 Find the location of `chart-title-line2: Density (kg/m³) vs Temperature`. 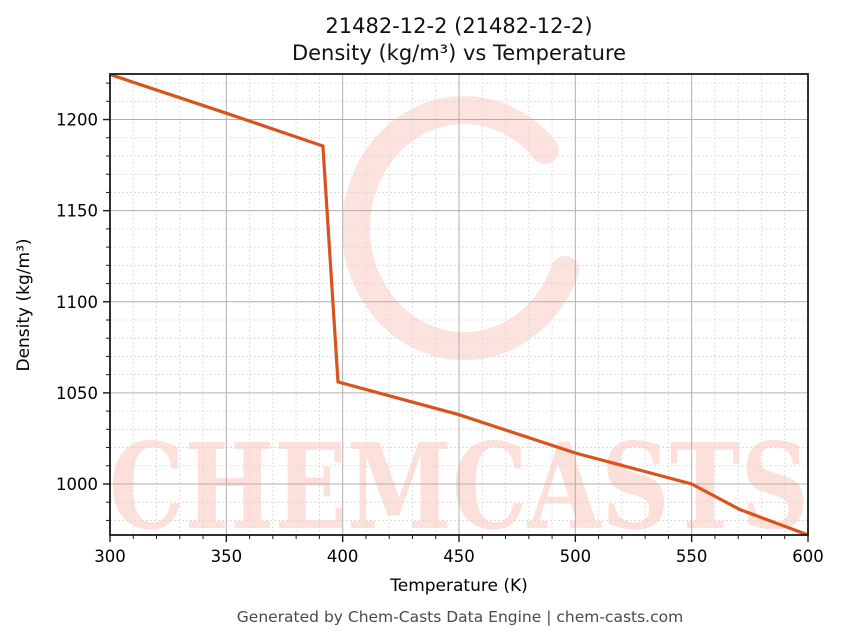

chart-title-line2: Density (kg/m³) vs Temperature is located at coordinates (459, 53).